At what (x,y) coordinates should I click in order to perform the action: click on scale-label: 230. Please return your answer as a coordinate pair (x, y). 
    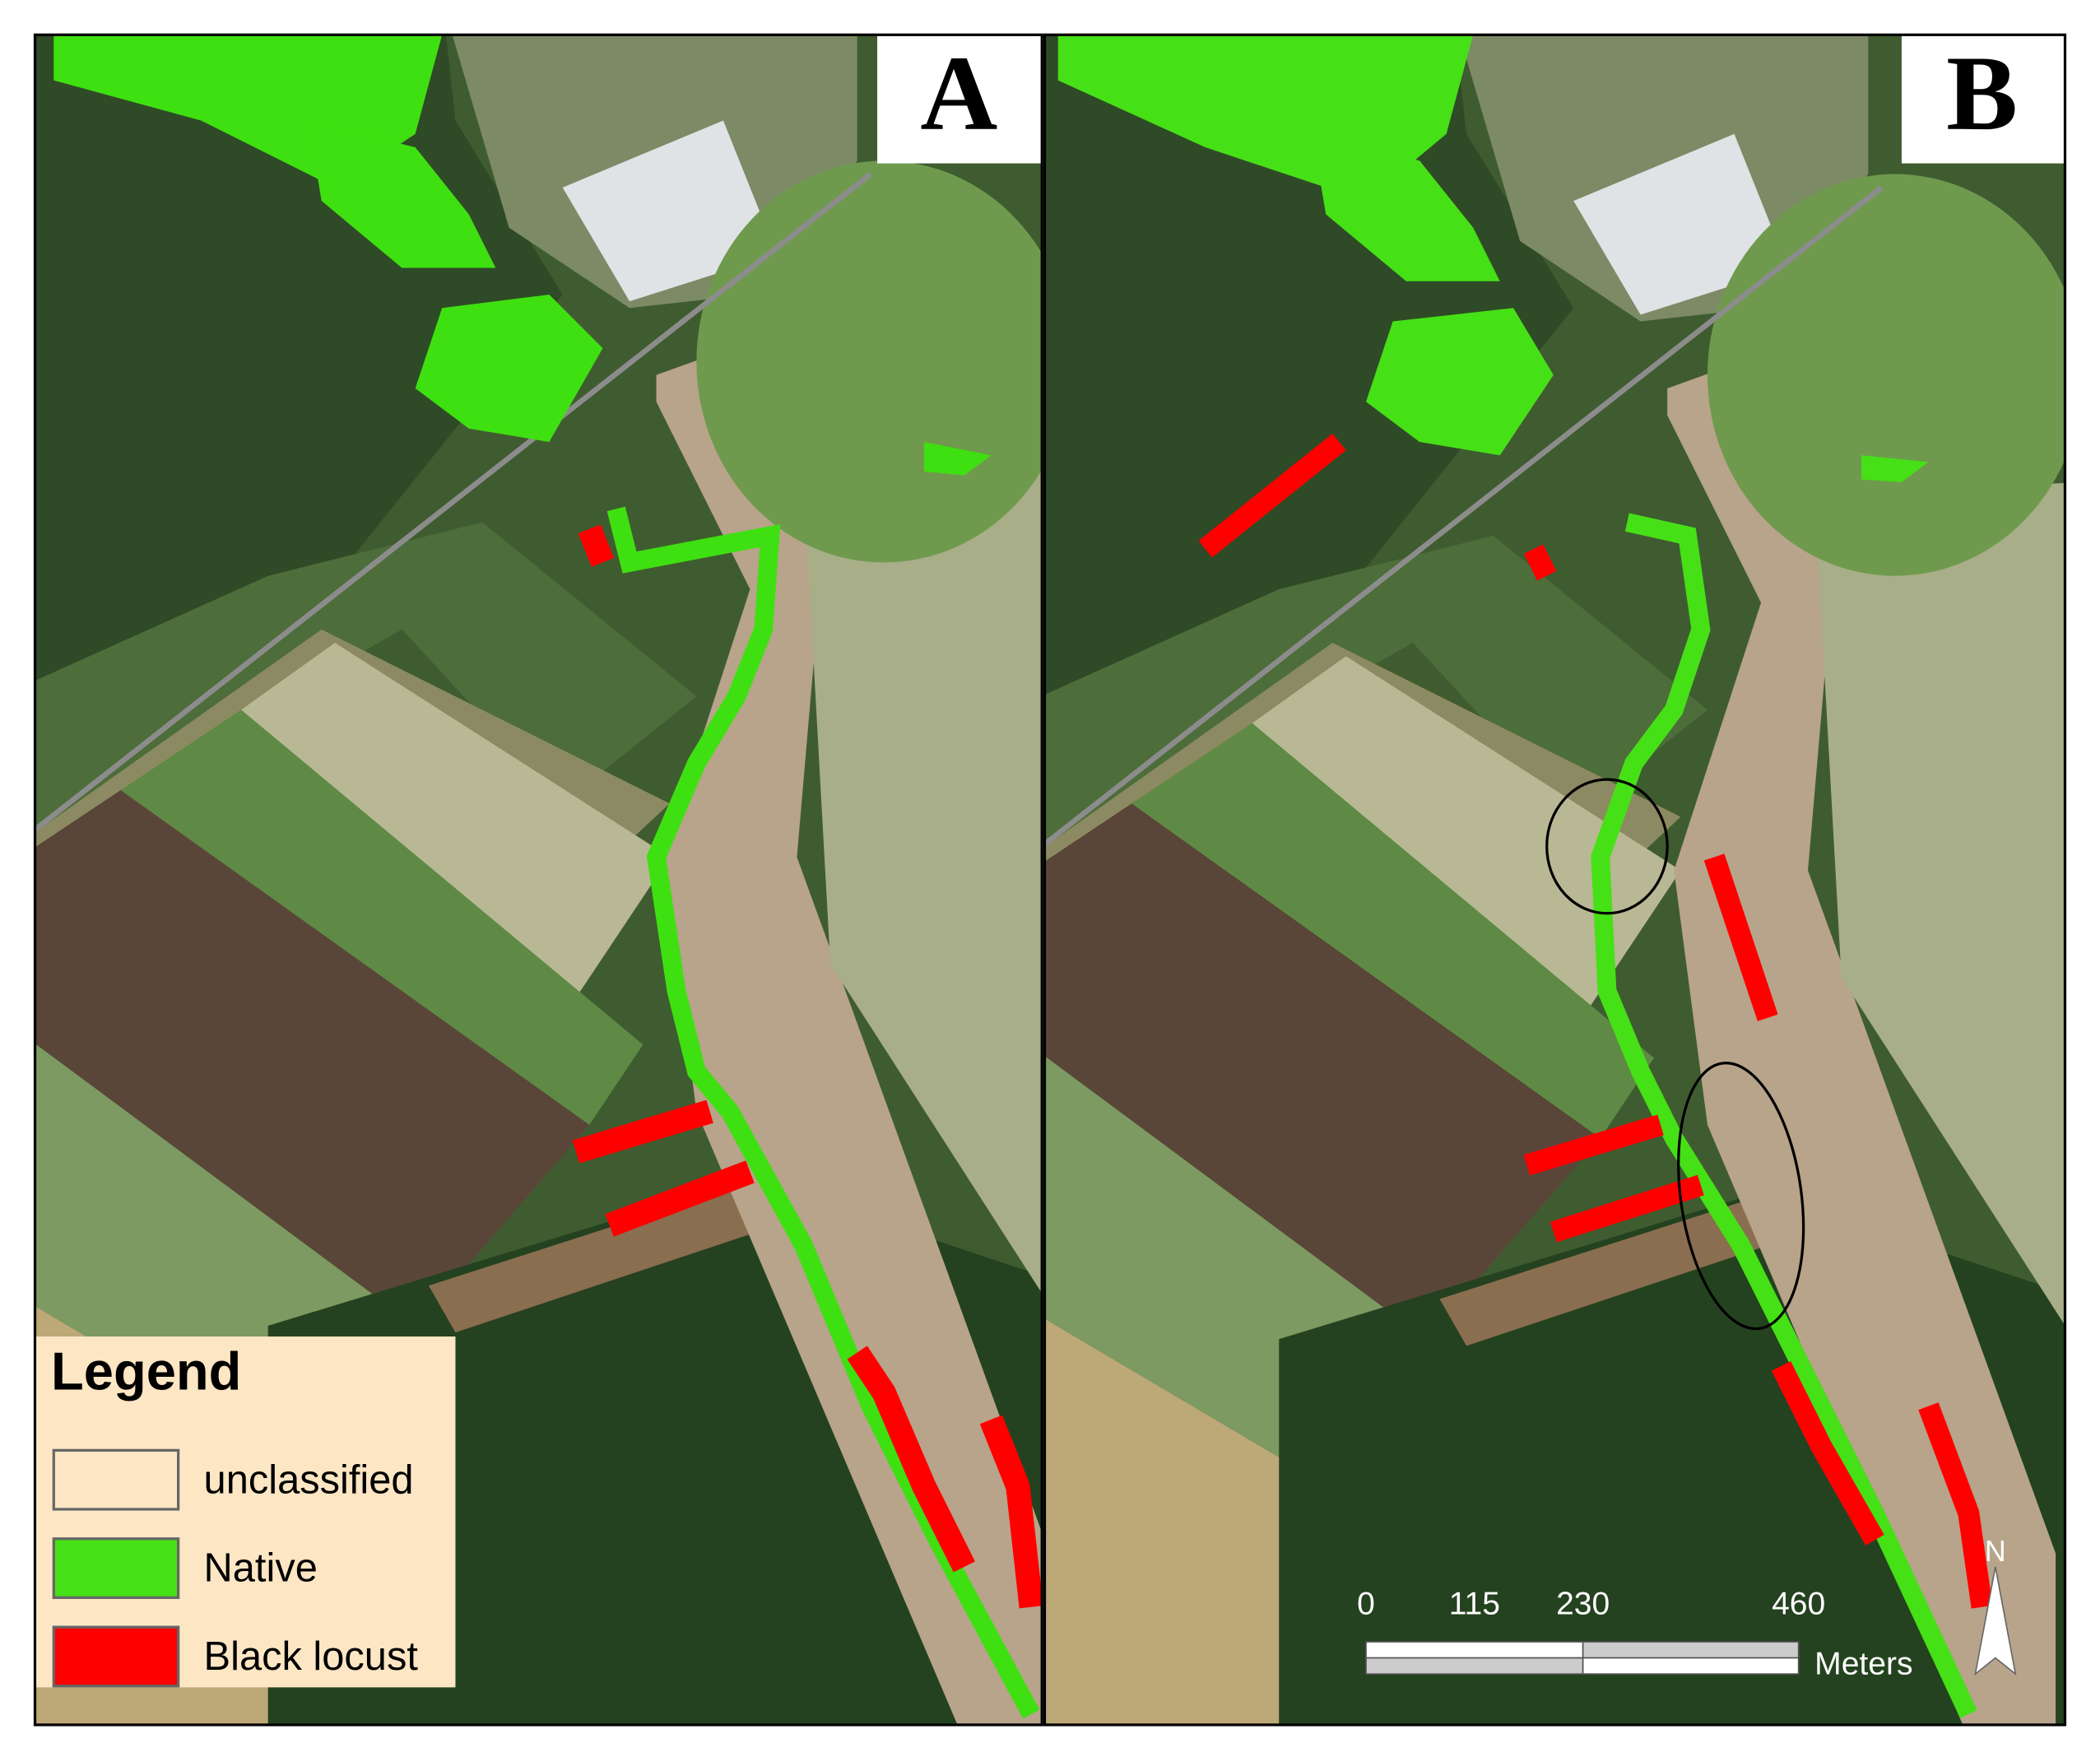
    Looking at the image, I should click on (1583, 1603).